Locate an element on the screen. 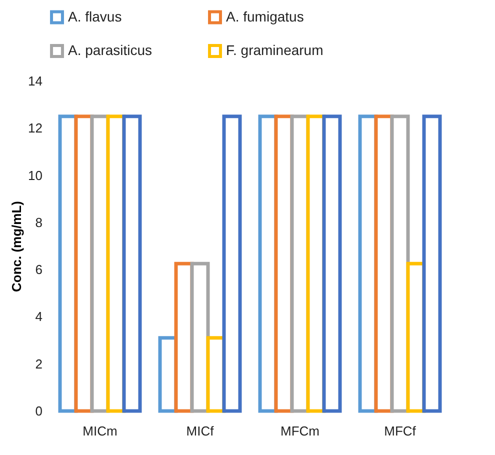 The height and width of the screenshot is (455, 495). y-tick-label: 6 is located at coordinates (38, 270).